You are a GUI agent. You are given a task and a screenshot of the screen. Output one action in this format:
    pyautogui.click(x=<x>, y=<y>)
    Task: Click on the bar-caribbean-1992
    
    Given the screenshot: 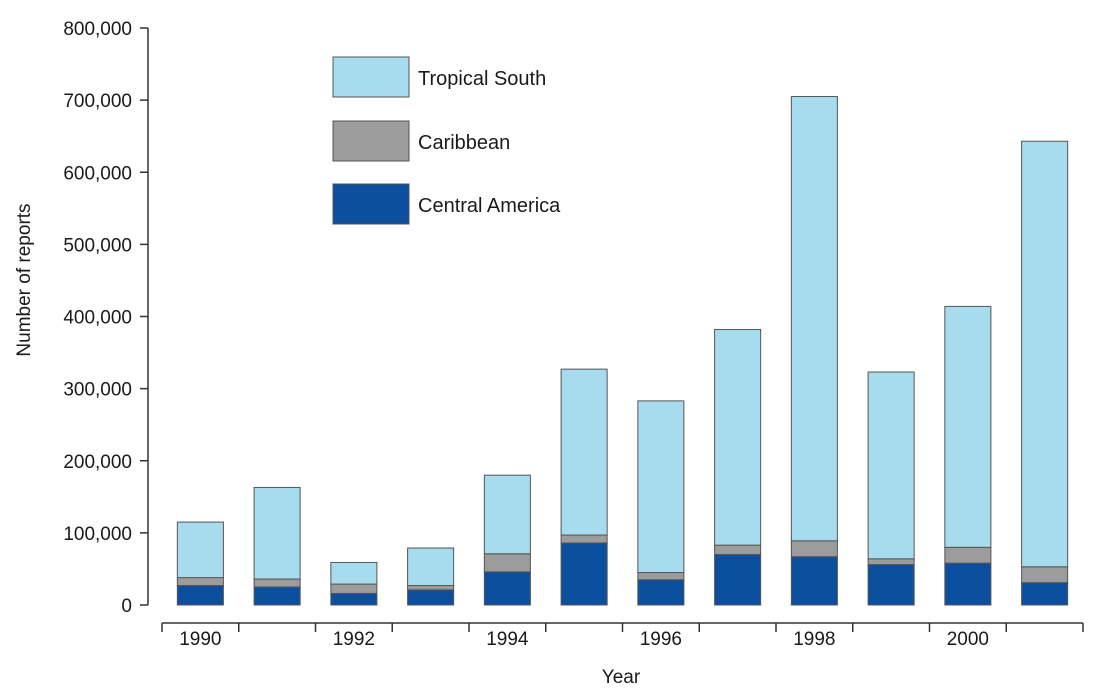 What is the action you would take?
    pyautogui.click(x=354, y=588)
    